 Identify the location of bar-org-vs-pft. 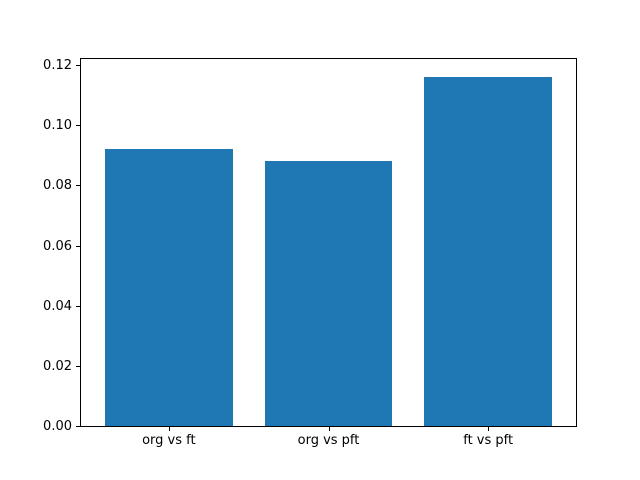
(328, 293).